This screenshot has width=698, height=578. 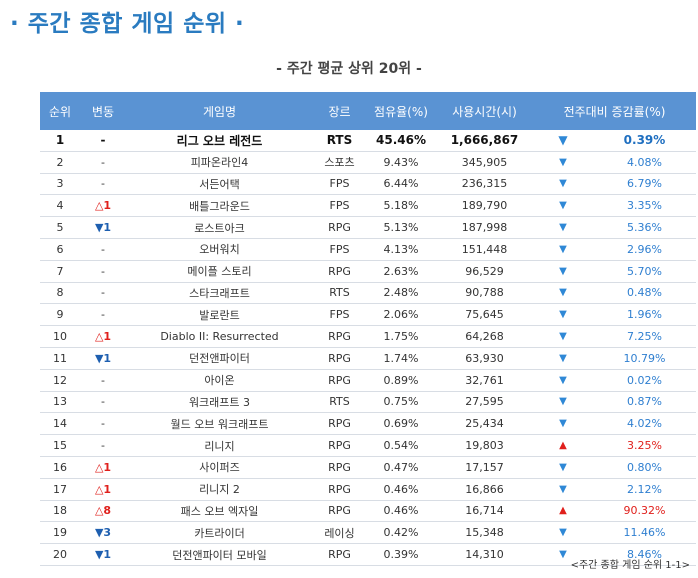 What do you see at coordinates (484, 141) in the screenshot?
I see `hours-cell: 1,666,867` at bounding box center [484, 141].